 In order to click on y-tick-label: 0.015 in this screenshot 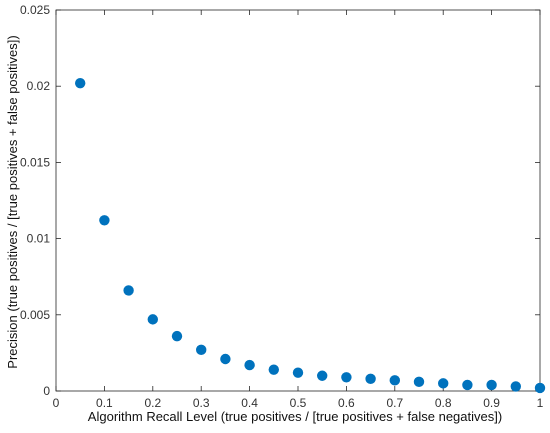, I will do `click(35, 162)`.